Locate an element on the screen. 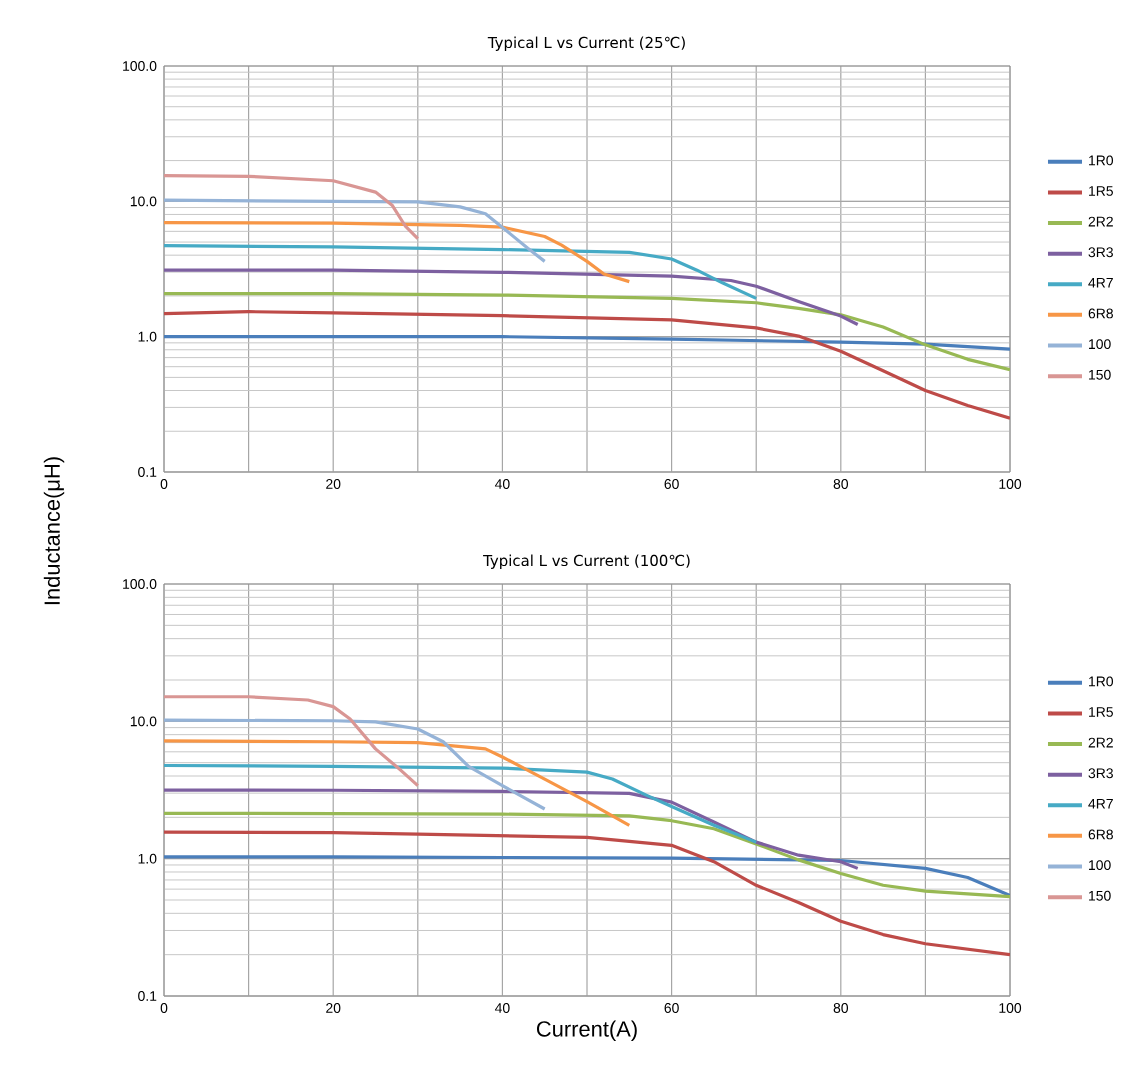  y-axis-title: Inductance(μH) is located at coordinates (54, 531).